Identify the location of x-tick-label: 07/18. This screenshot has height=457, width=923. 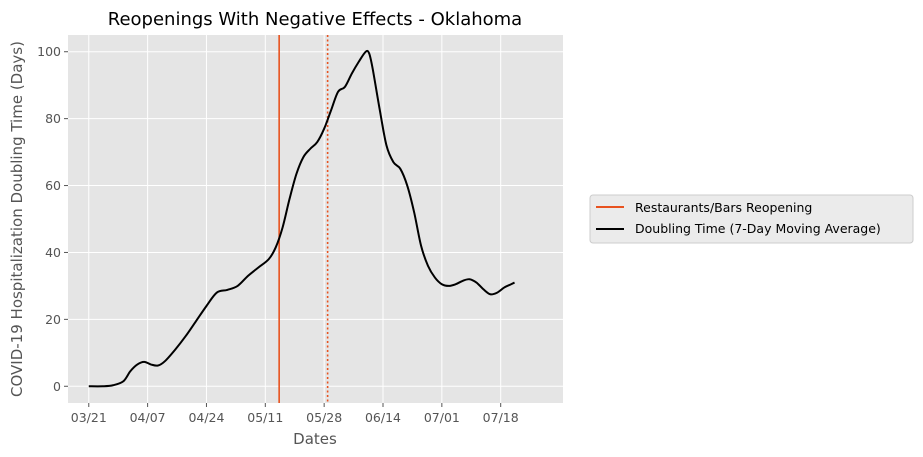
(501, 417).